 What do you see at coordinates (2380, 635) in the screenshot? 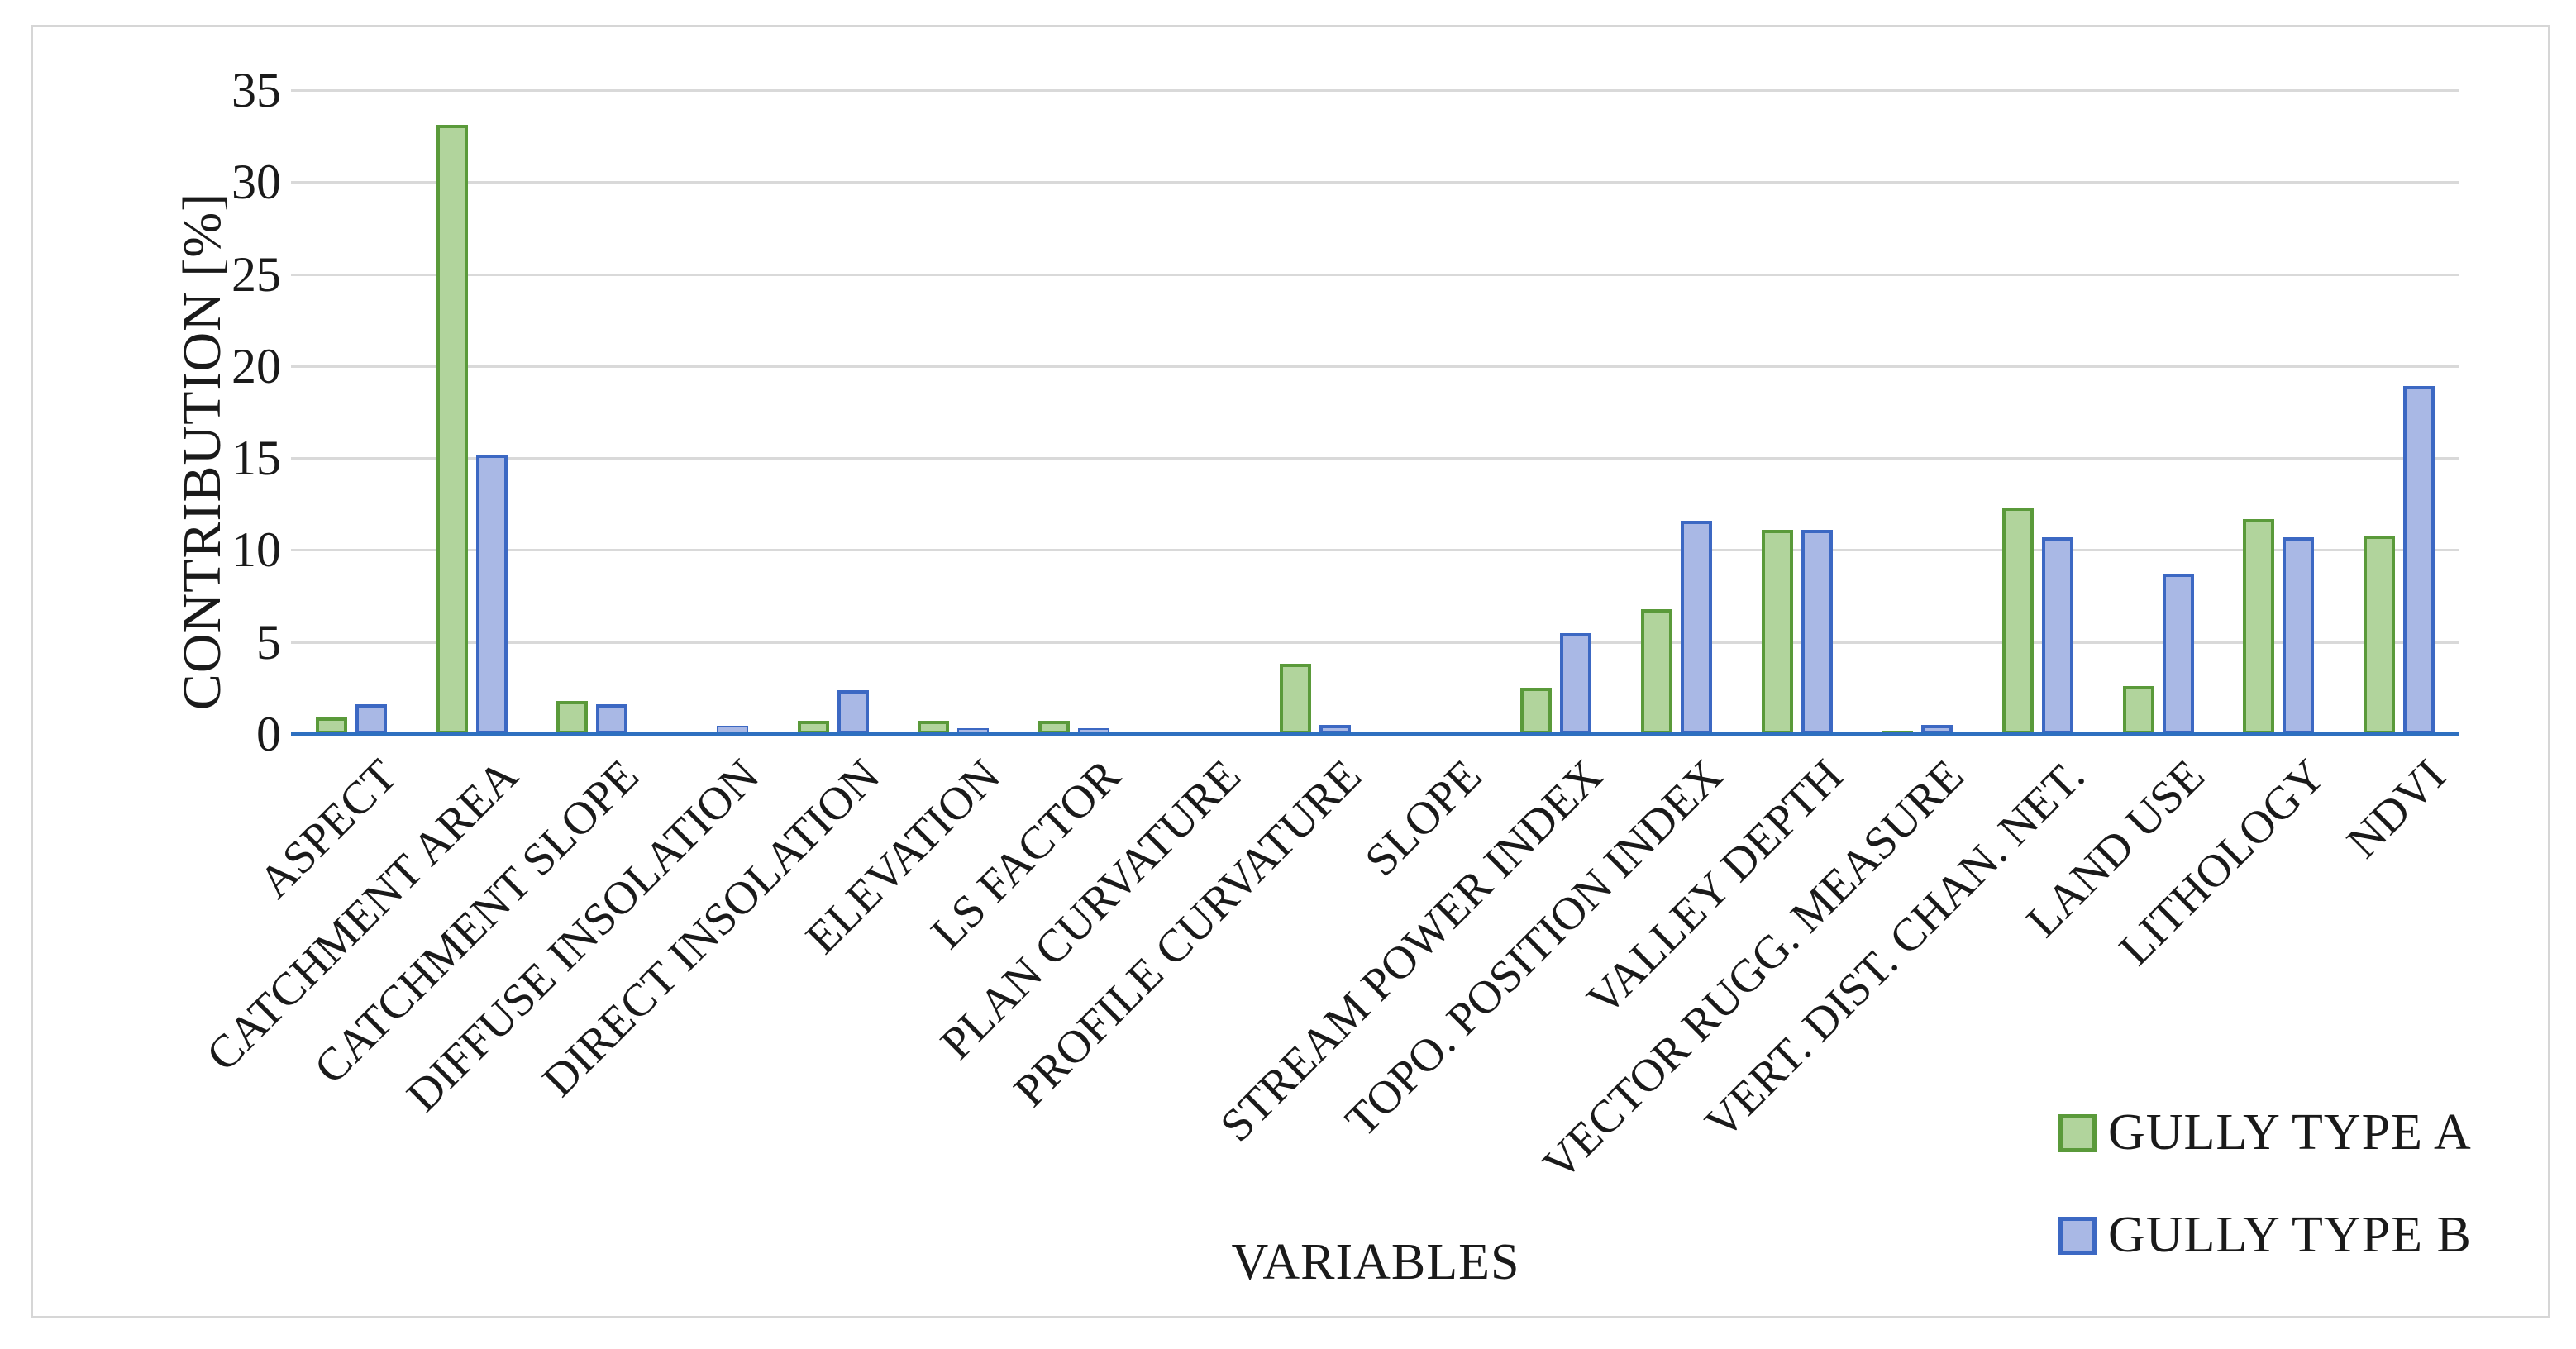
I see `bar-gully-type-a-ndvi` at bounding box center [2380, 635].